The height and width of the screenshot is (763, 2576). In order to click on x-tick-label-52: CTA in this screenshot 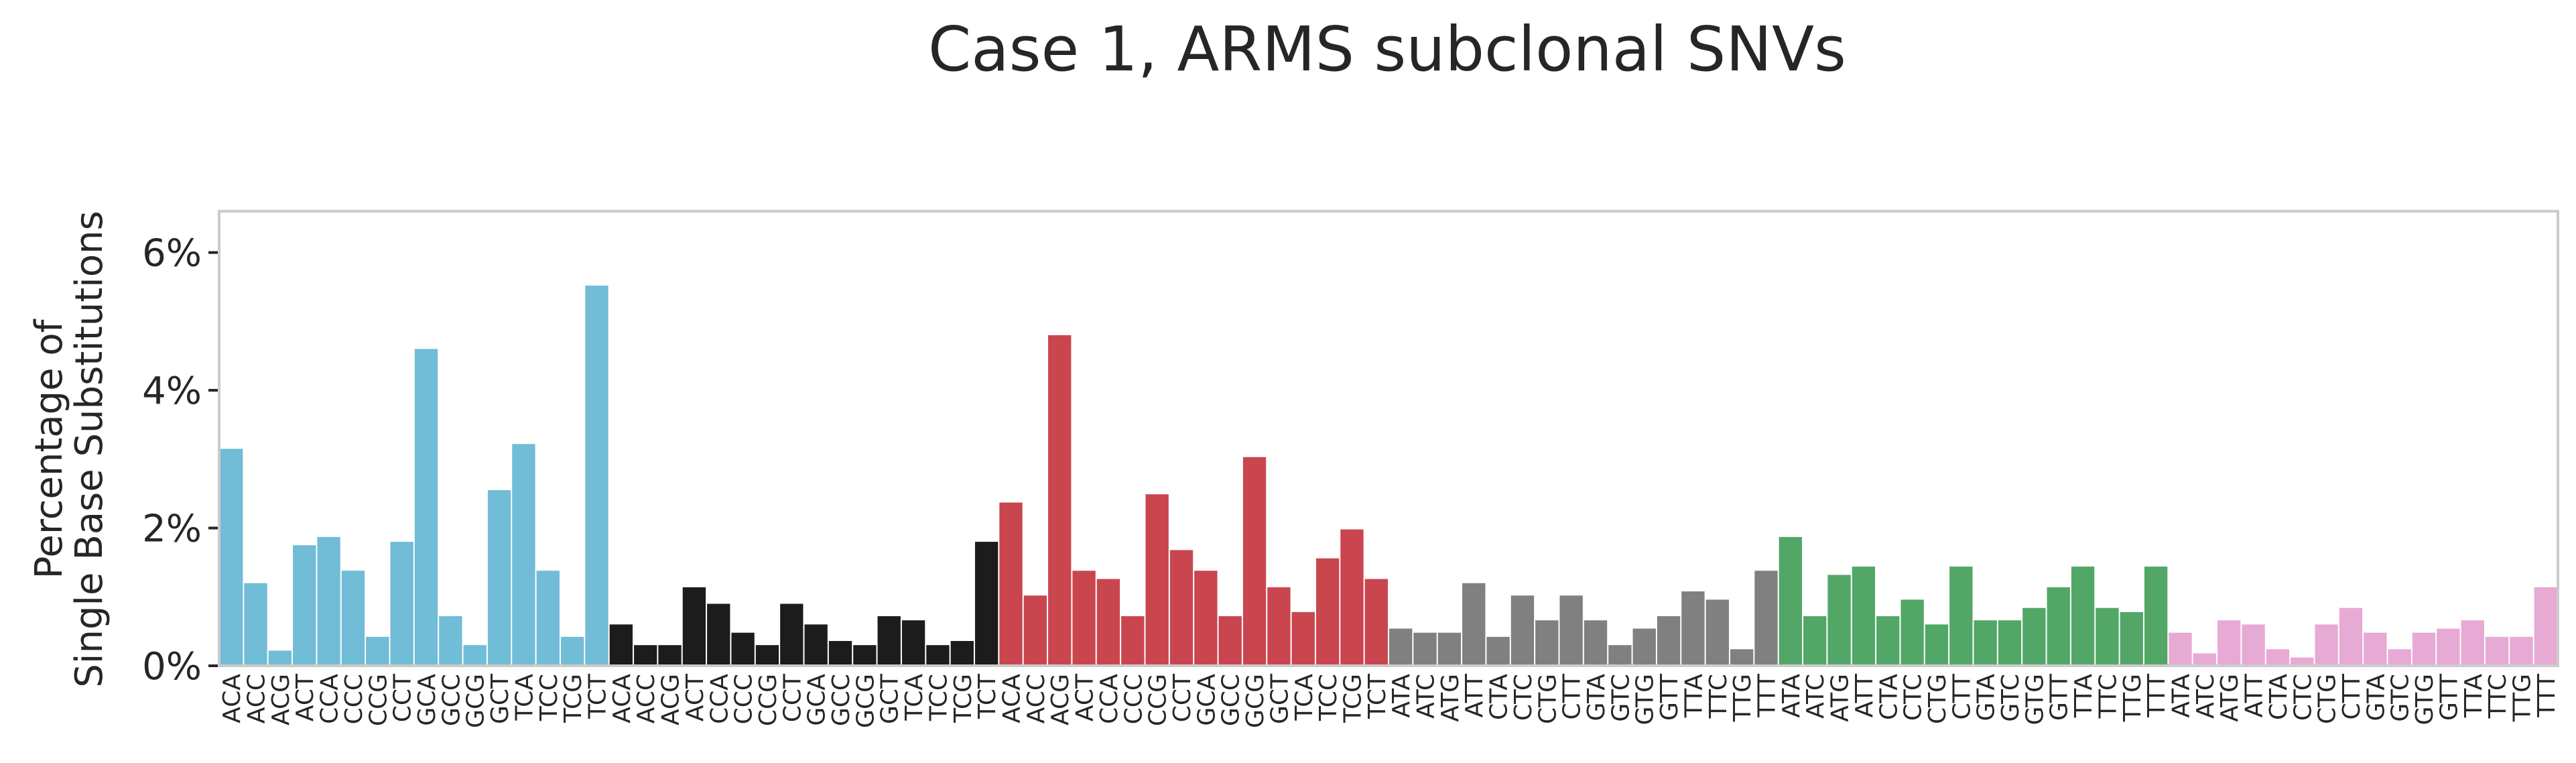, I will do `click(1499, 697)`.